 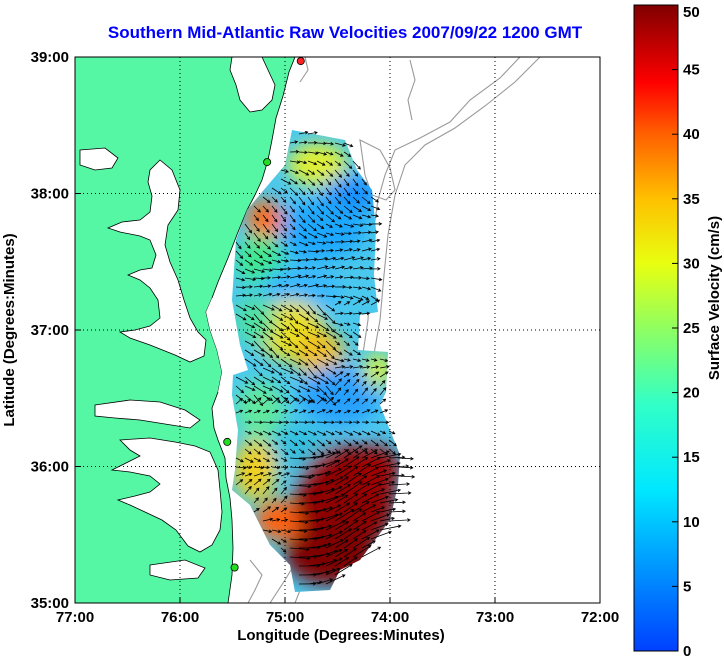 What do you see at coordinates (656, 328) in the screenshot?
I see `colorbar` at bounding box center [656, 328].